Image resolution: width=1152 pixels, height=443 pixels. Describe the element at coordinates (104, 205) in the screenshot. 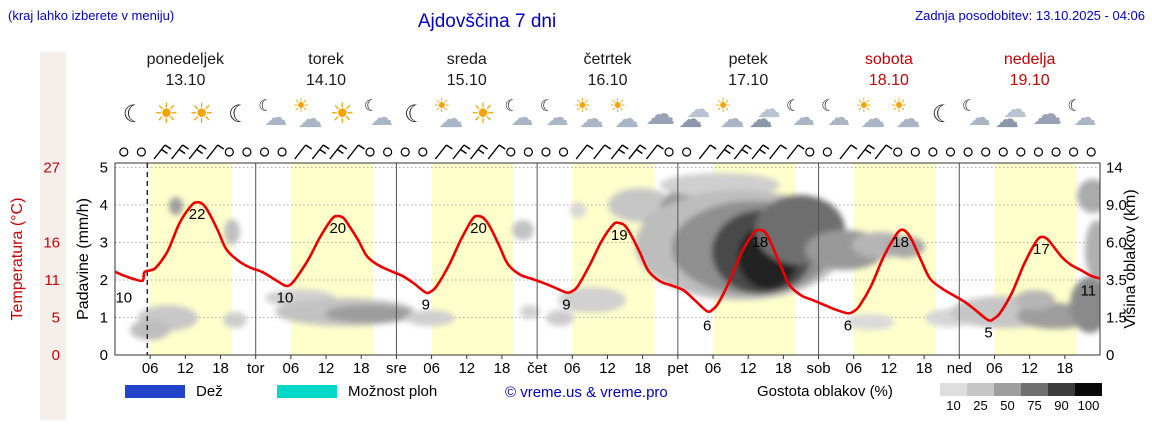

I see `precipitation-axis-tick: 4` at that location.